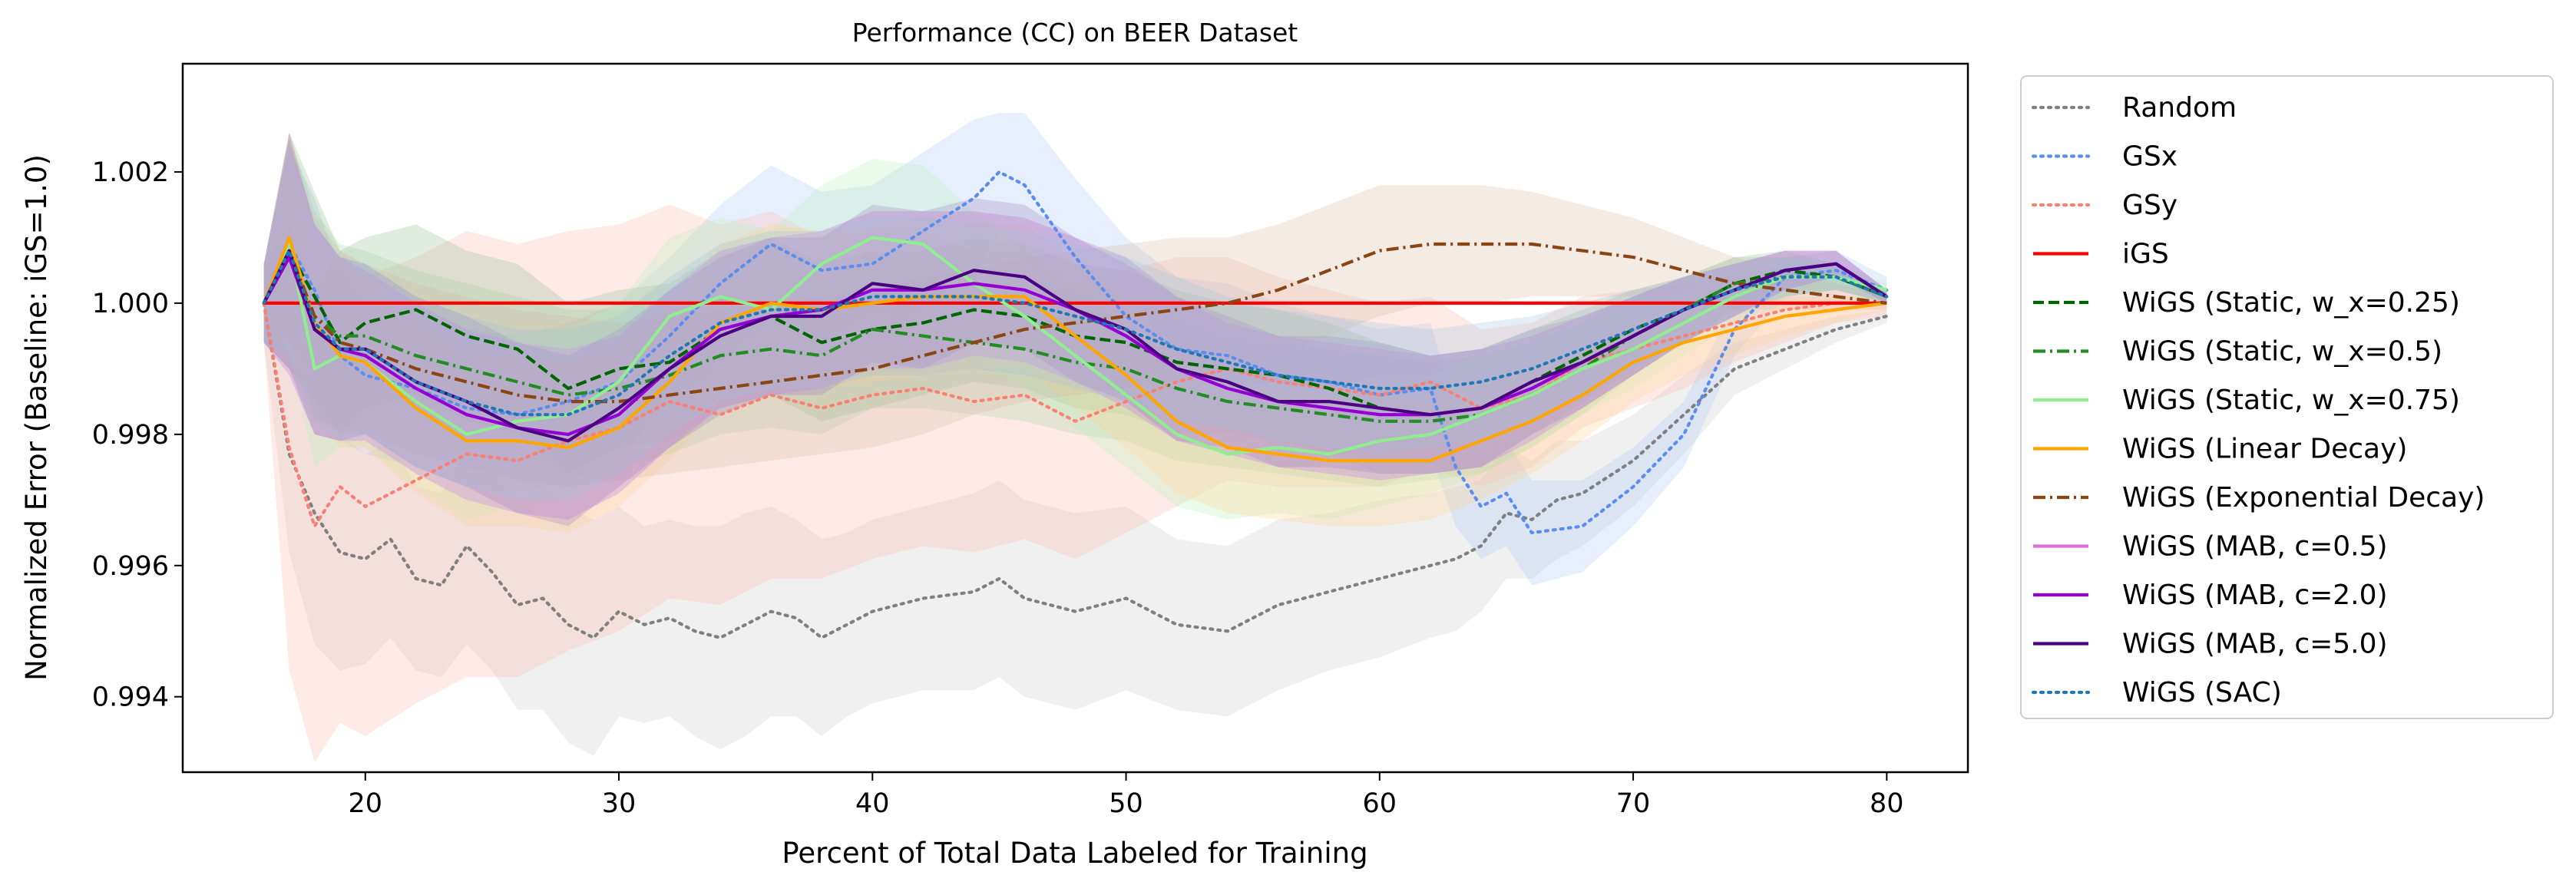 This screenshot has width=2576, height=895. I want to click on x-tick-label: 50, so click(1126, 804).